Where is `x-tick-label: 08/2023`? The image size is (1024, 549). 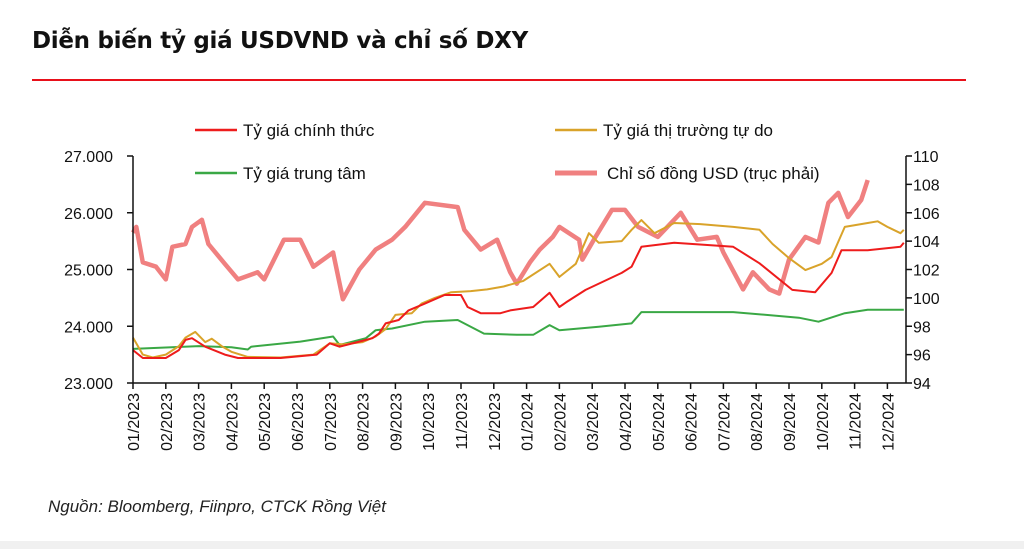 x-tick-label: 08/2023 is located at coordinates (364, 422).